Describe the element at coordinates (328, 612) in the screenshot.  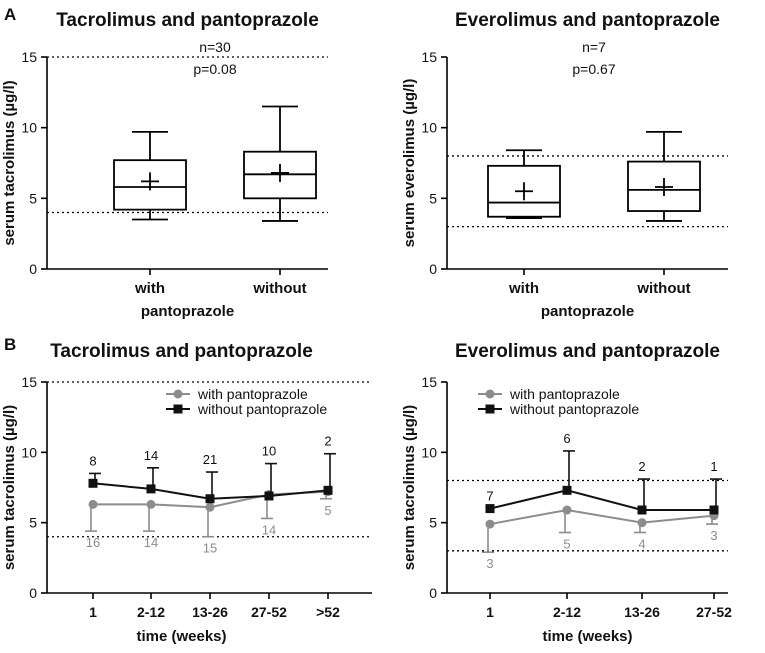
I see `b-tac-xtick-label: >52` at that location.